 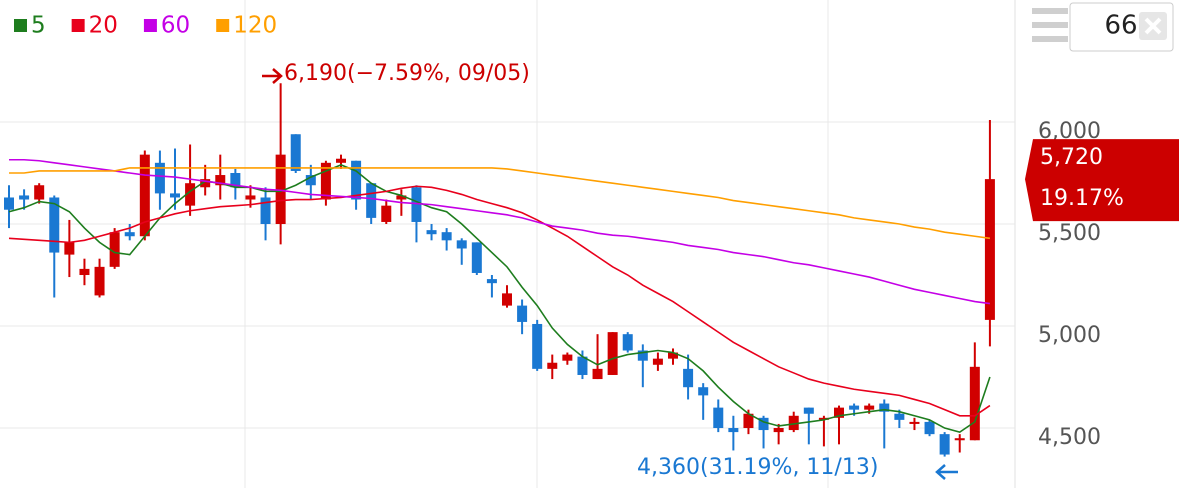 I want to click on count-value: 66, so click(x=1120, y=26).